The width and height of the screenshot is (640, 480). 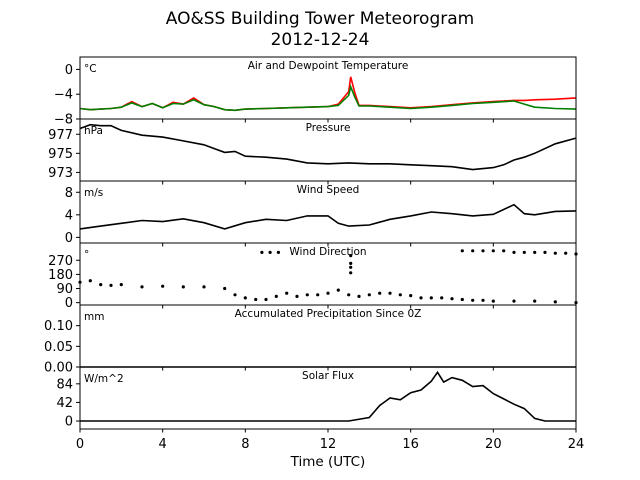 I want to click on x-tick-label: 16, so click(x=410, y=444).